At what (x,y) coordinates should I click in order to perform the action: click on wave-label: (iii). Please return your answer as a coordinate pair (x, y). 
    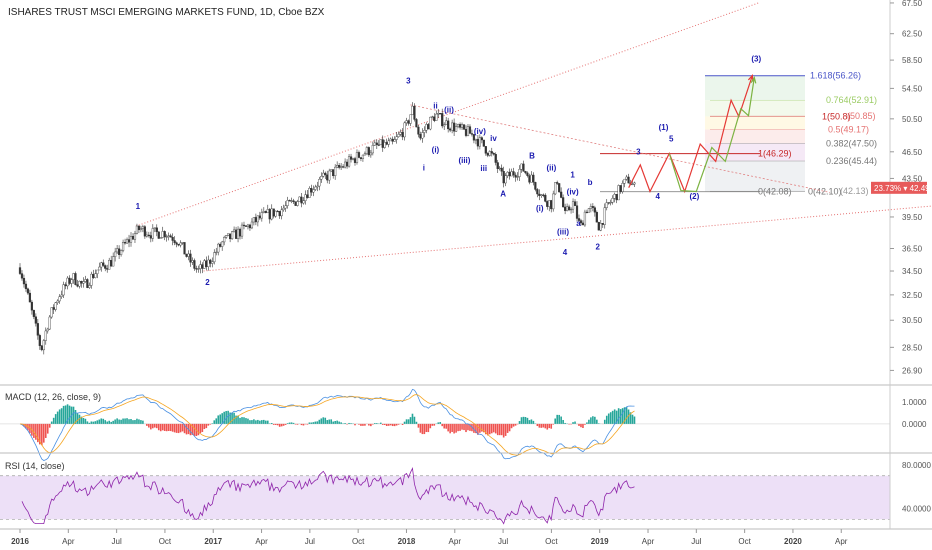
    Looking at the image, I should click on (464, 160).